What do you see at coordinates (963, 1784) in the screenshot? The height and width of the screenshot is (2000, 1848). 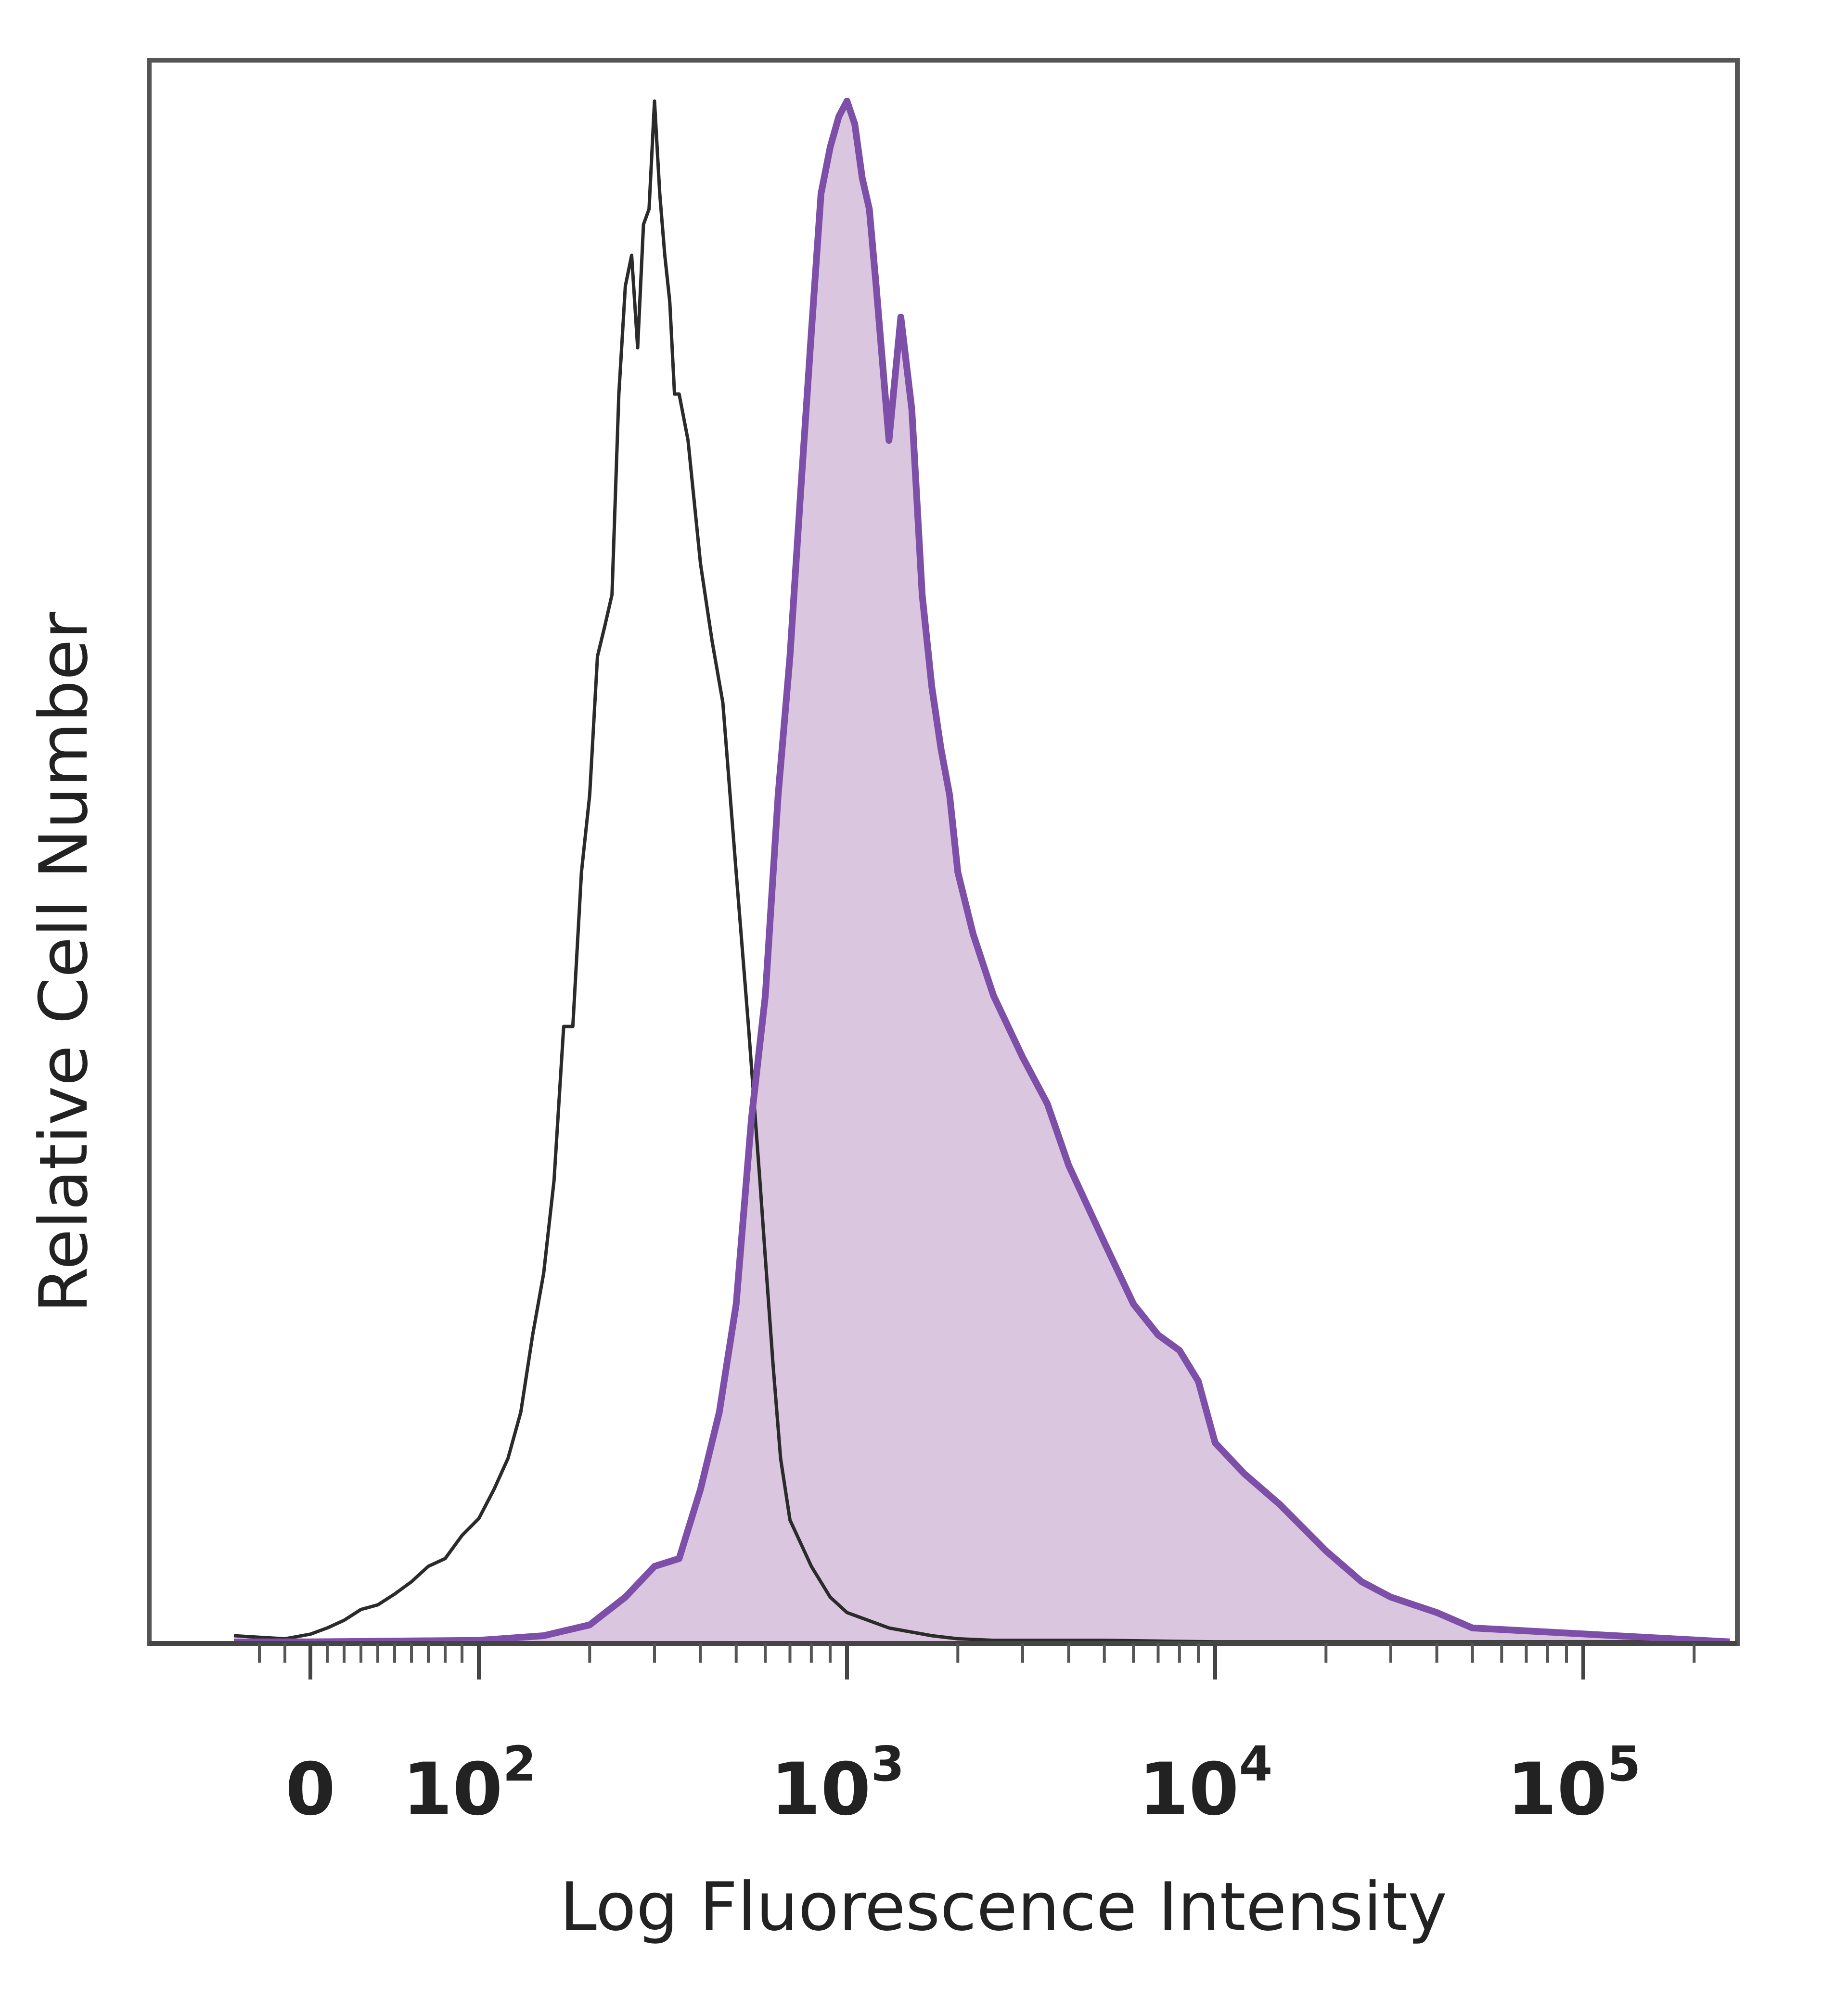 I see `tick-labels: 0 102 103 104 105` at bounding box center [963, 1784].